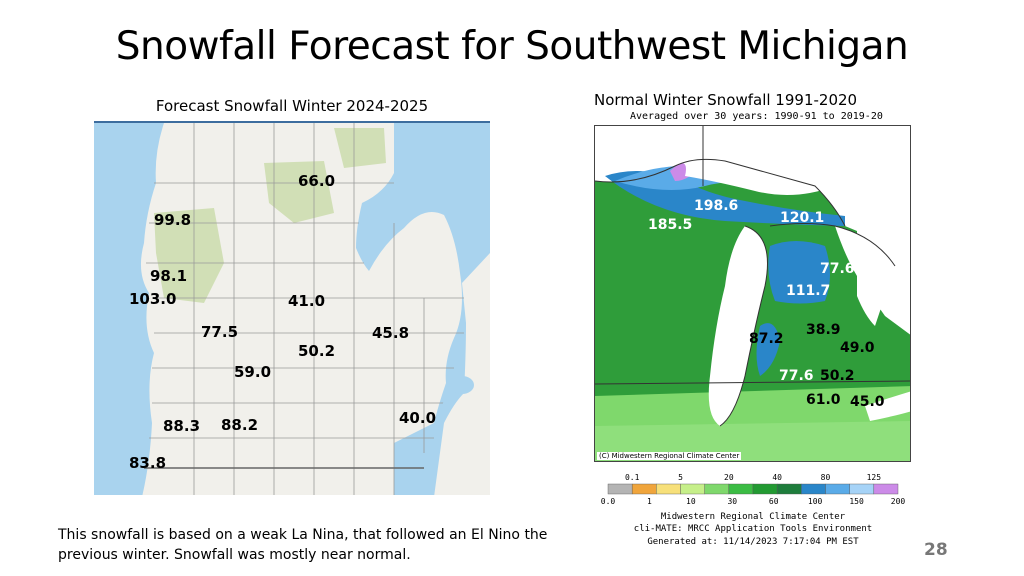 The width and height of the screenshot is (1024, 576). Describe the element at coordinates (182, 426) in the screenshot. I see `forecast-value: 88.3` at that location.